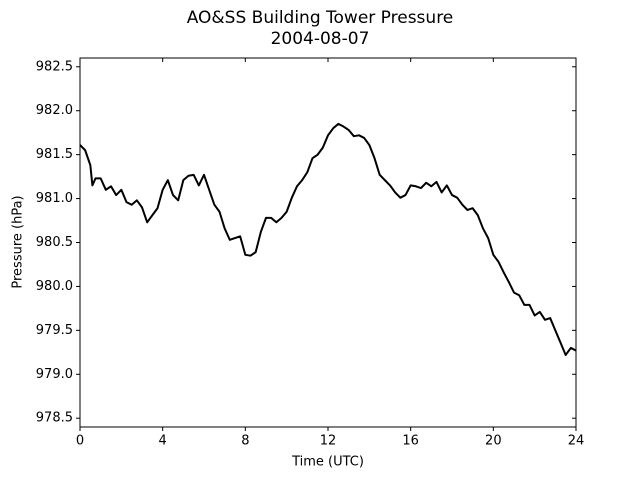  What do you see at coordinates (54, 198) in the screenshot?
I see `y-tick-label: 981.0` at bounding box center [54, 198].